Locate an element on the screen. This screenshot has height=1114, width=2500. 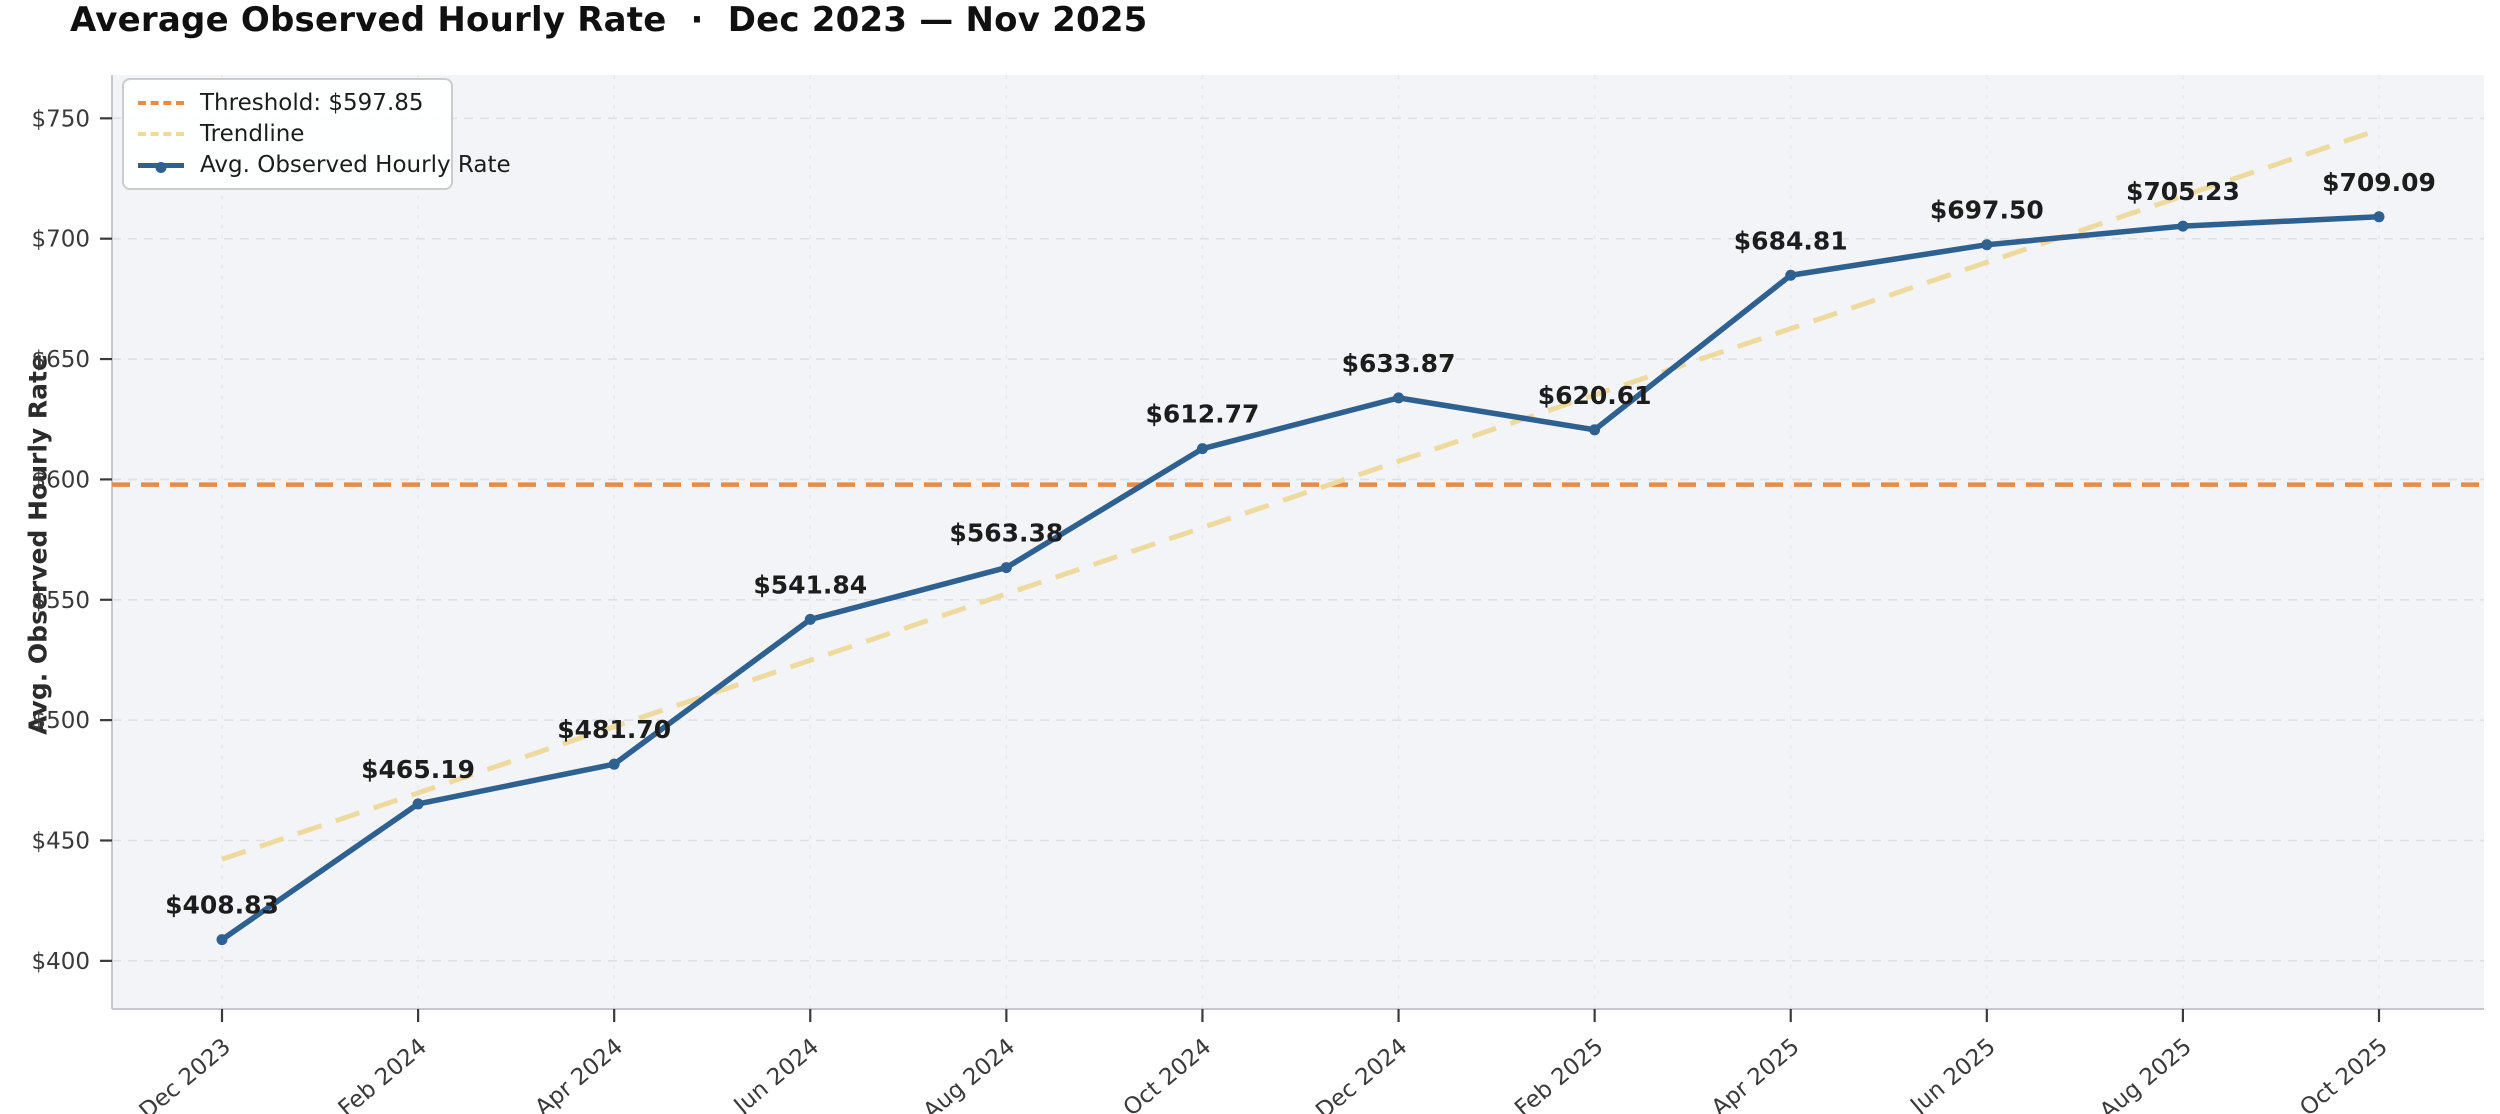
y-tick-label: $550 is located at coordinates (60, 601).